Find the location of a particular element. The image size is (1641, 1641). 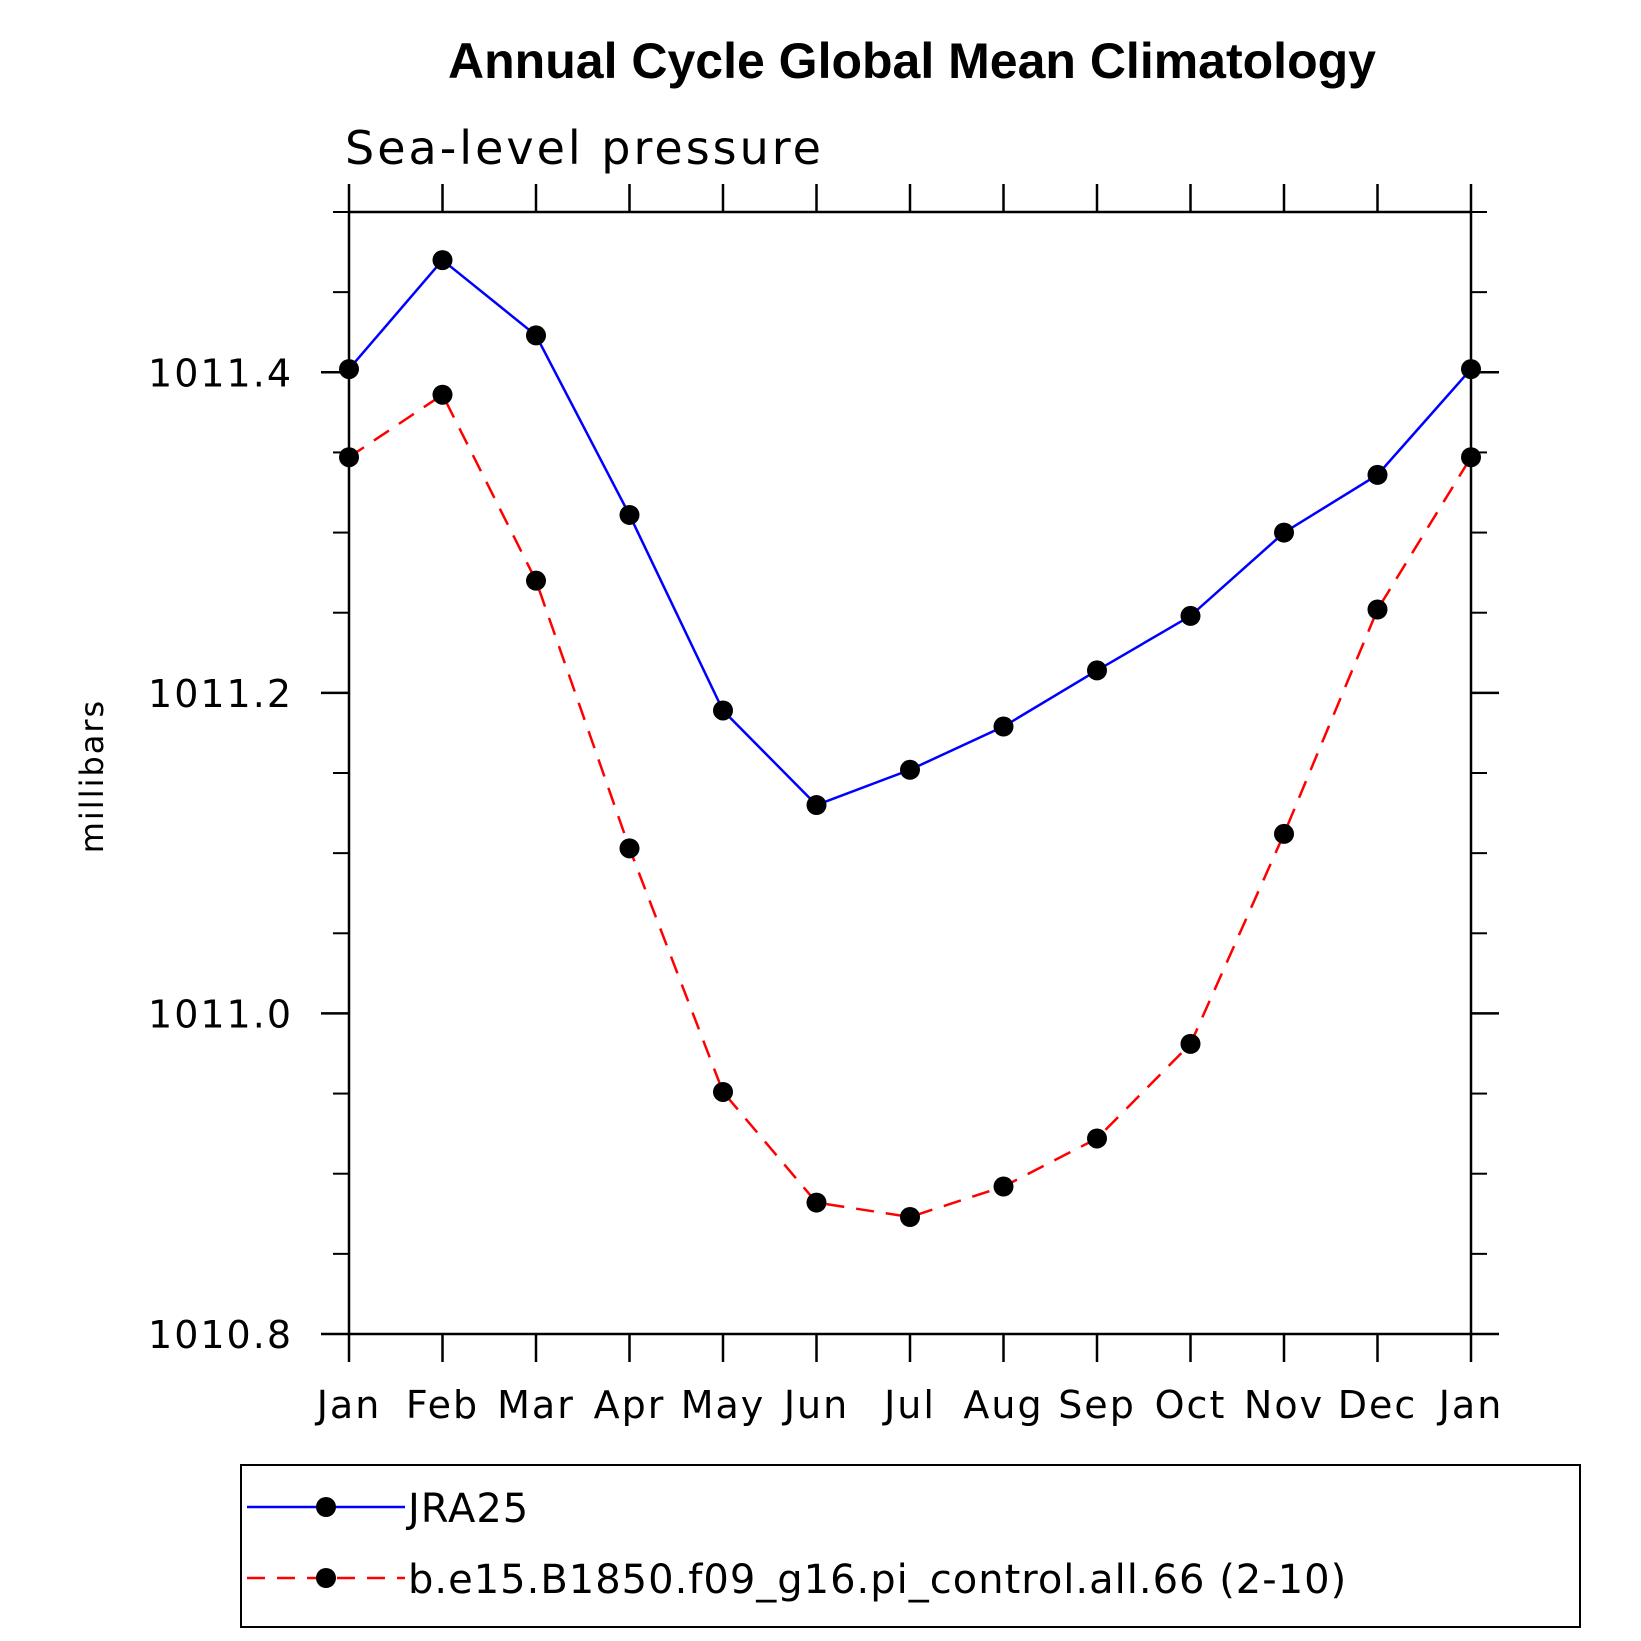

y-tick-label: 1010.8 is located at coordinates (220, 1335).